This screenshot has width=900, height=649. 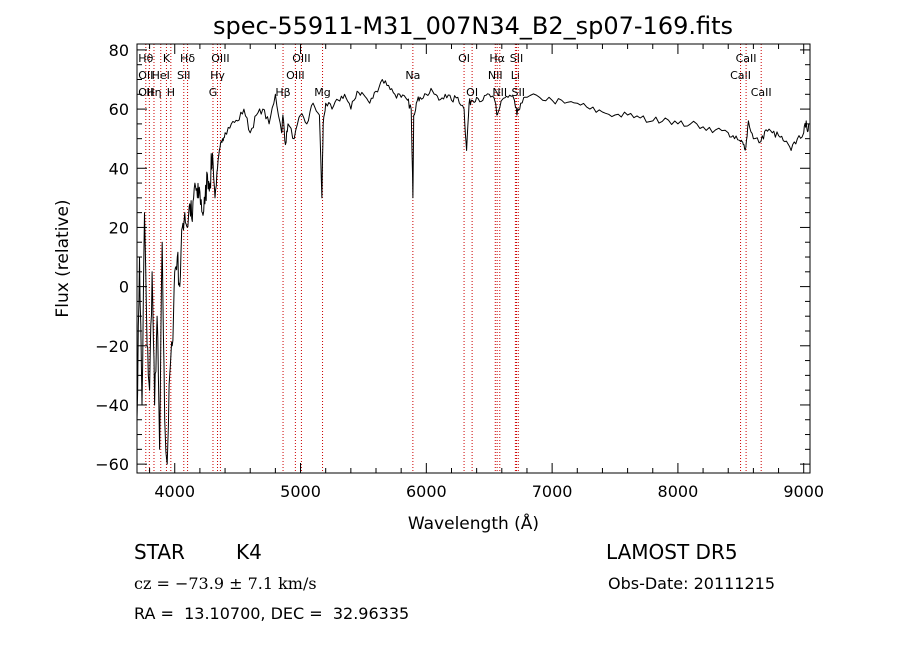 What do you see at coordinates (497, 58) in the screenshot?
I see `spectral-line-label: Hα` at bounding box center [497, 58].